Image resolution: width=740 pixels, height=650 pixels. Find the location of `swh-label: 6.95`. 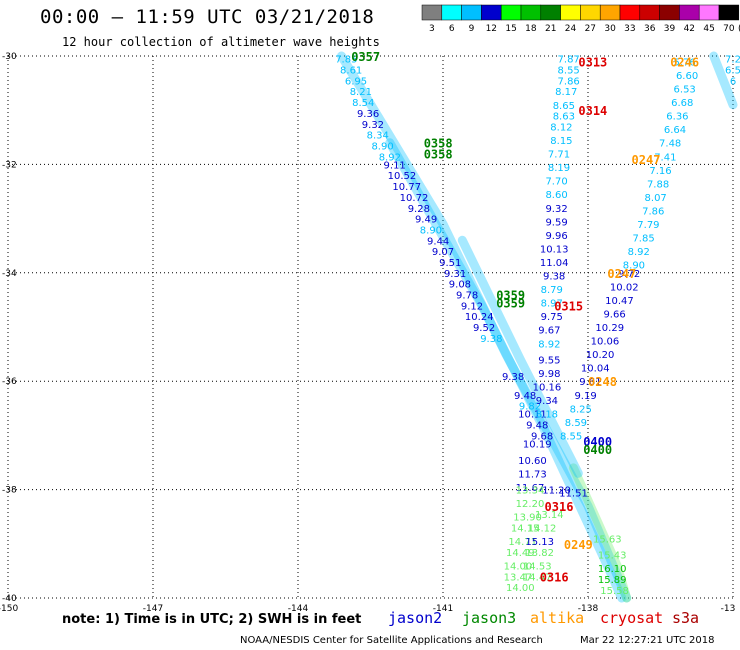

swh-label: 6.95 is located at coordinates (356, 81).